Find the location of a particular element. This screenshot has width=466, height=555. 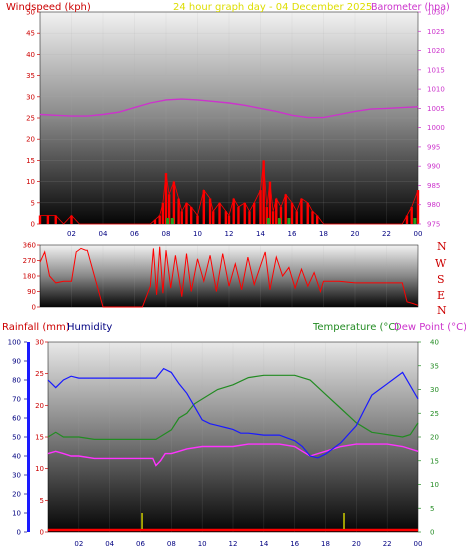

rain-ytick-label: 15 is located at coordinates (39, 438).